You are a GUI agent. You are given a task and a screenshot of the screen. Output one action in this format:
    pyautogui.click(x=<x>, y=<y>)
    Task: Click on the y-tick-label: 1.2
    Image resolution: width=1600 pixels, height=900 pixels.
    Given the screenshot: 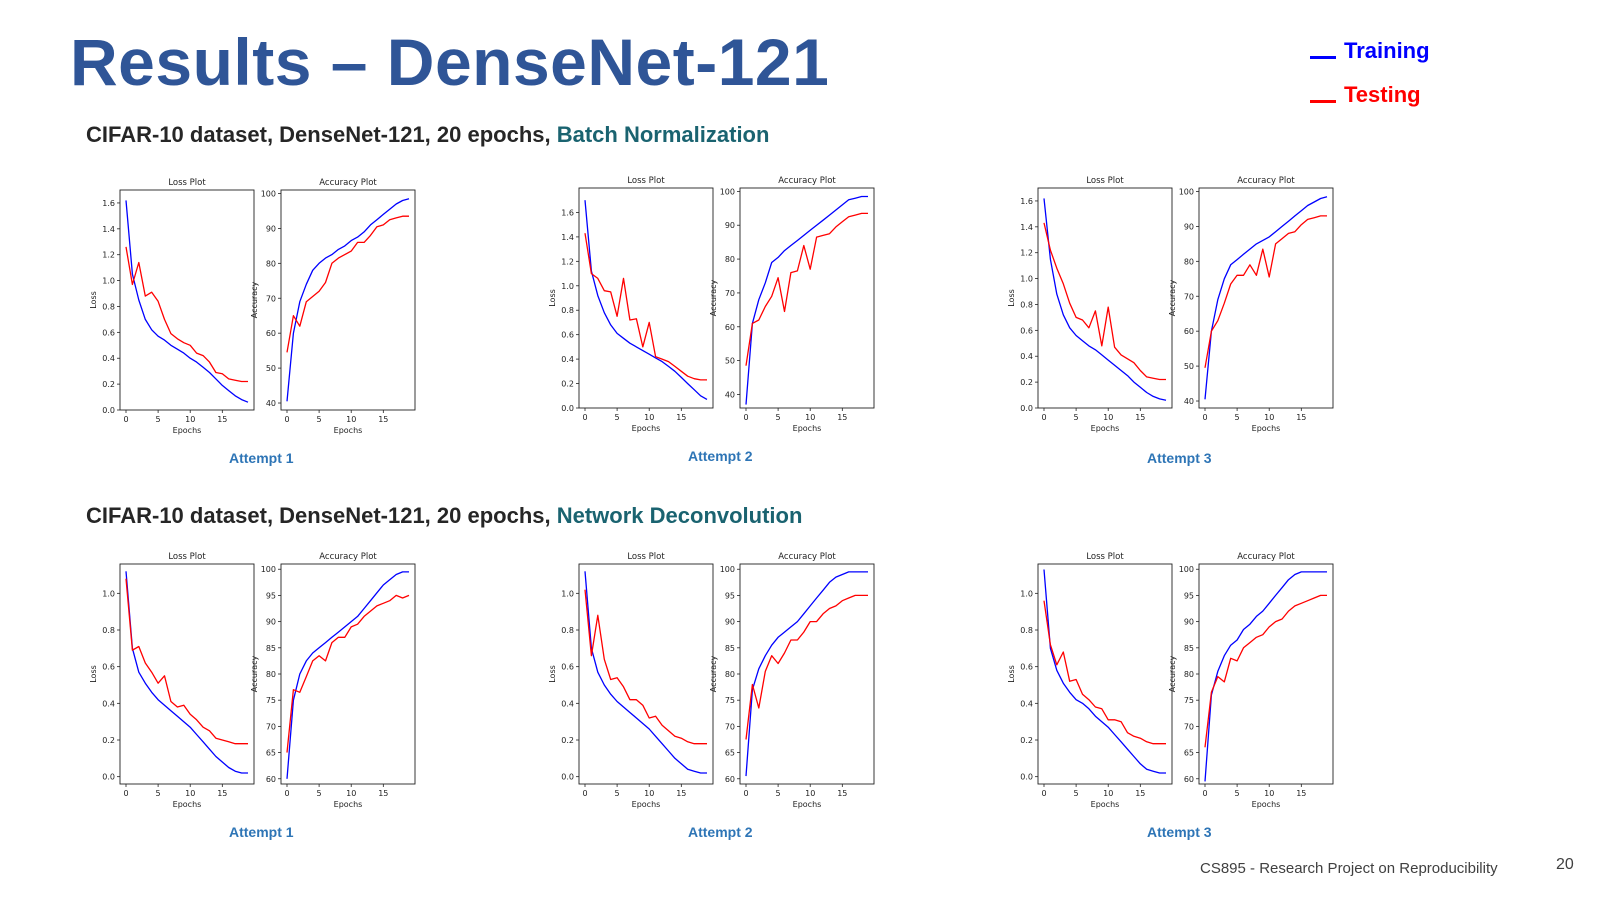 What is the action you would take?
    pyautogui.click(x=567, y=261)
    